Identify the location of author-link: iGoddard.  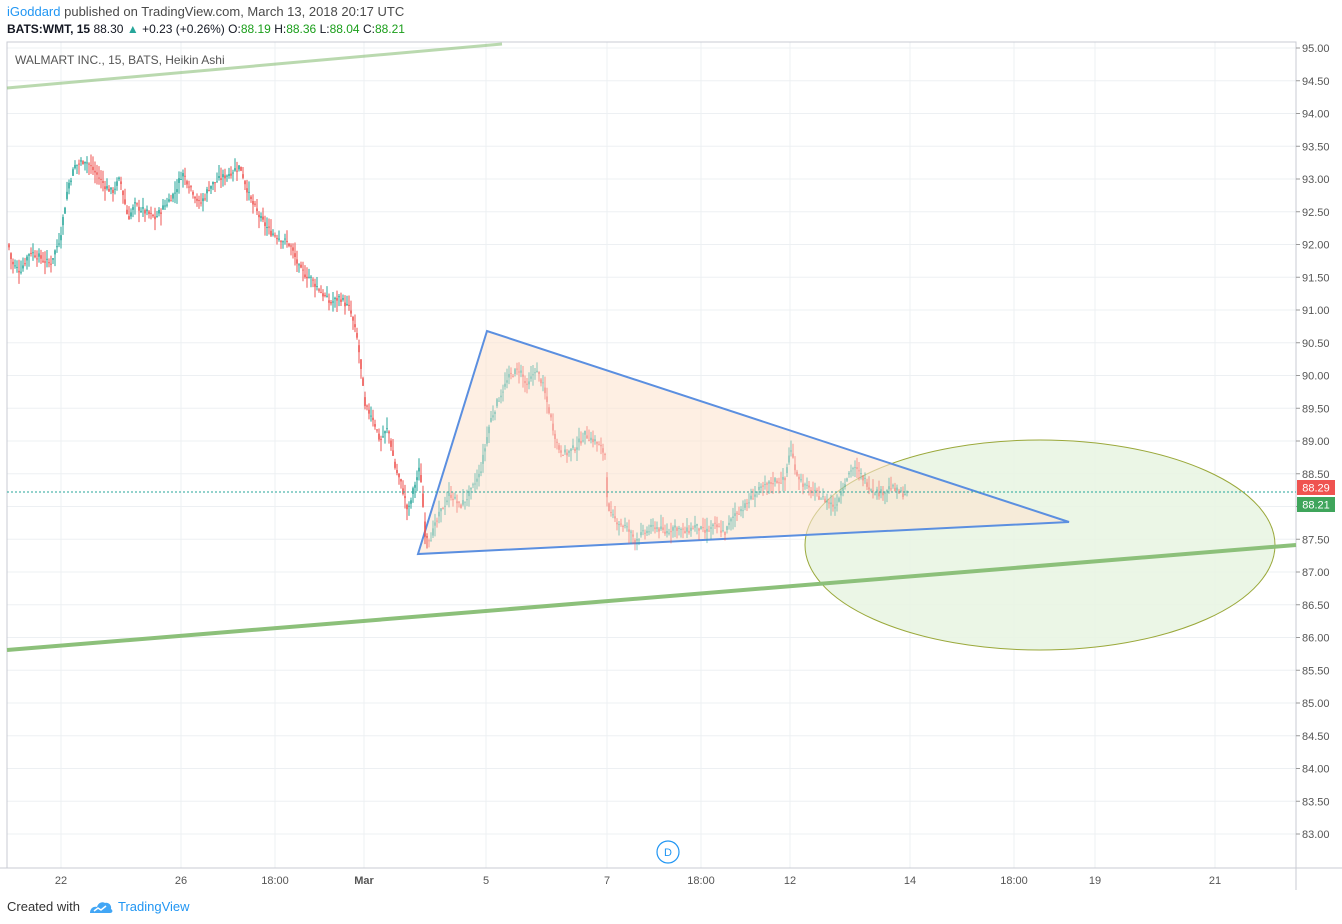
(34, 11).